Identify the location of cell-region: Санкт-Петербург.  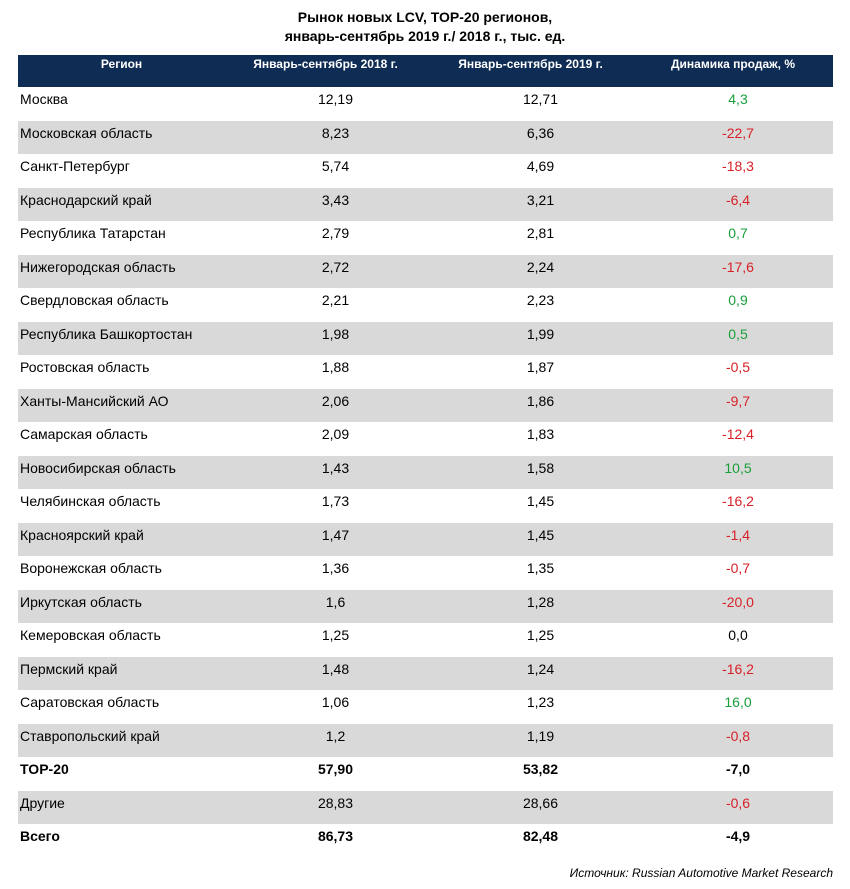
(75, 166).